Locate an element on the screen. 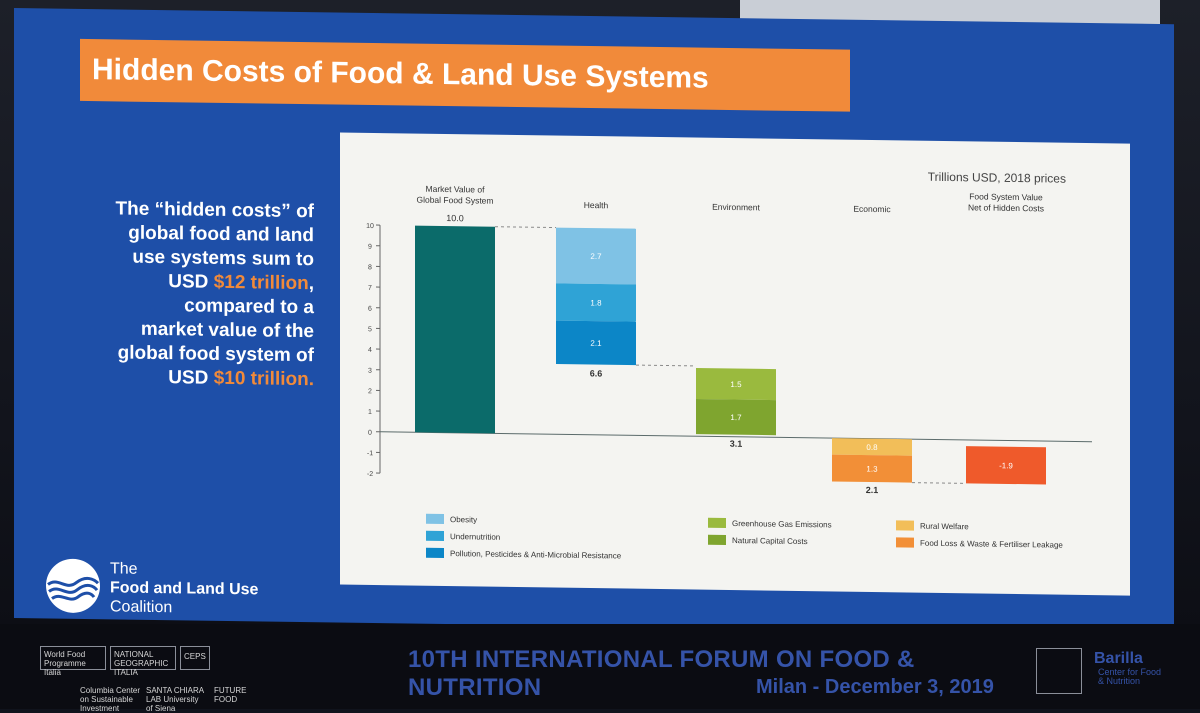  category-label: Health is located at coordinates (596, 205).